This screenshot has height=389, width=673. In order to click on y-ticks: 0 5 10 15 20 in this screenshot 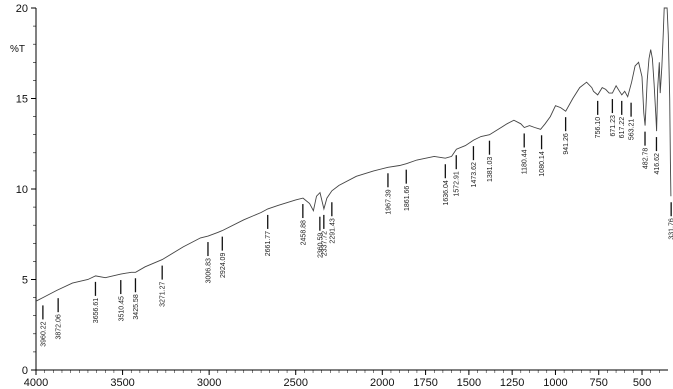, I will do `click(26, 190)`.